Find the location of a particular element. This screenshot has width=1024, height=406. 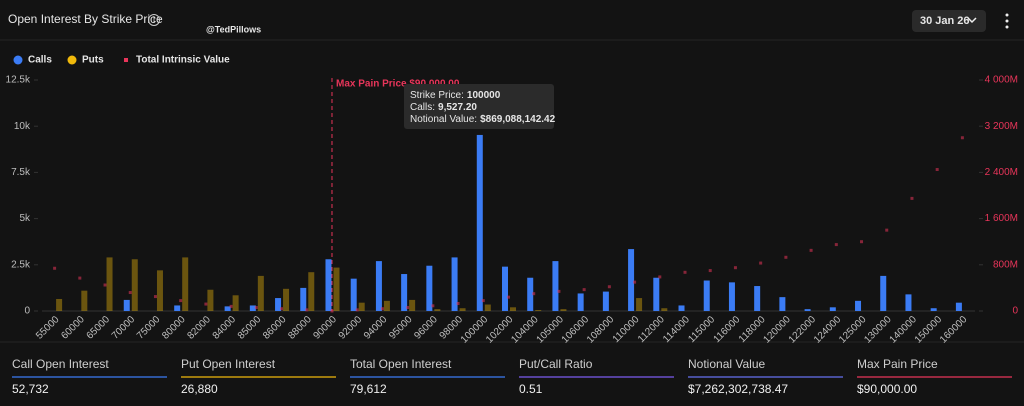

tooltip-row: Strike Price: 100000 is located at coordinates (455, 95).